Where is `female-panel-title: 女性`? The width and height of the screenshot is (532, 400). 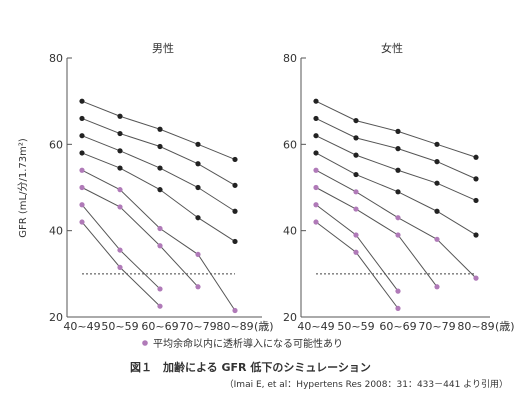 female-panel-title: 女性 is located at coordinates (392, 48).